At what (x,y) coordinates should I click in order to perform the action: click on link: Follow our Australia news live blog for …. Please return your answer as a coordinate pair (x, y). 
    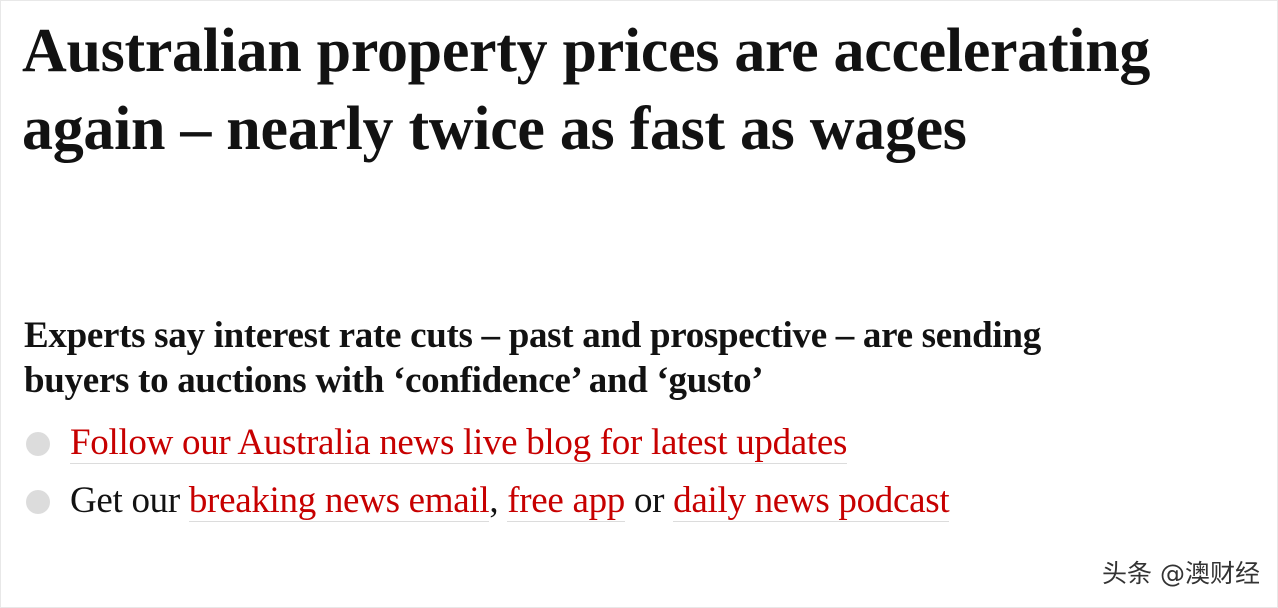
    Looking at the image, I should click on (459, 443).